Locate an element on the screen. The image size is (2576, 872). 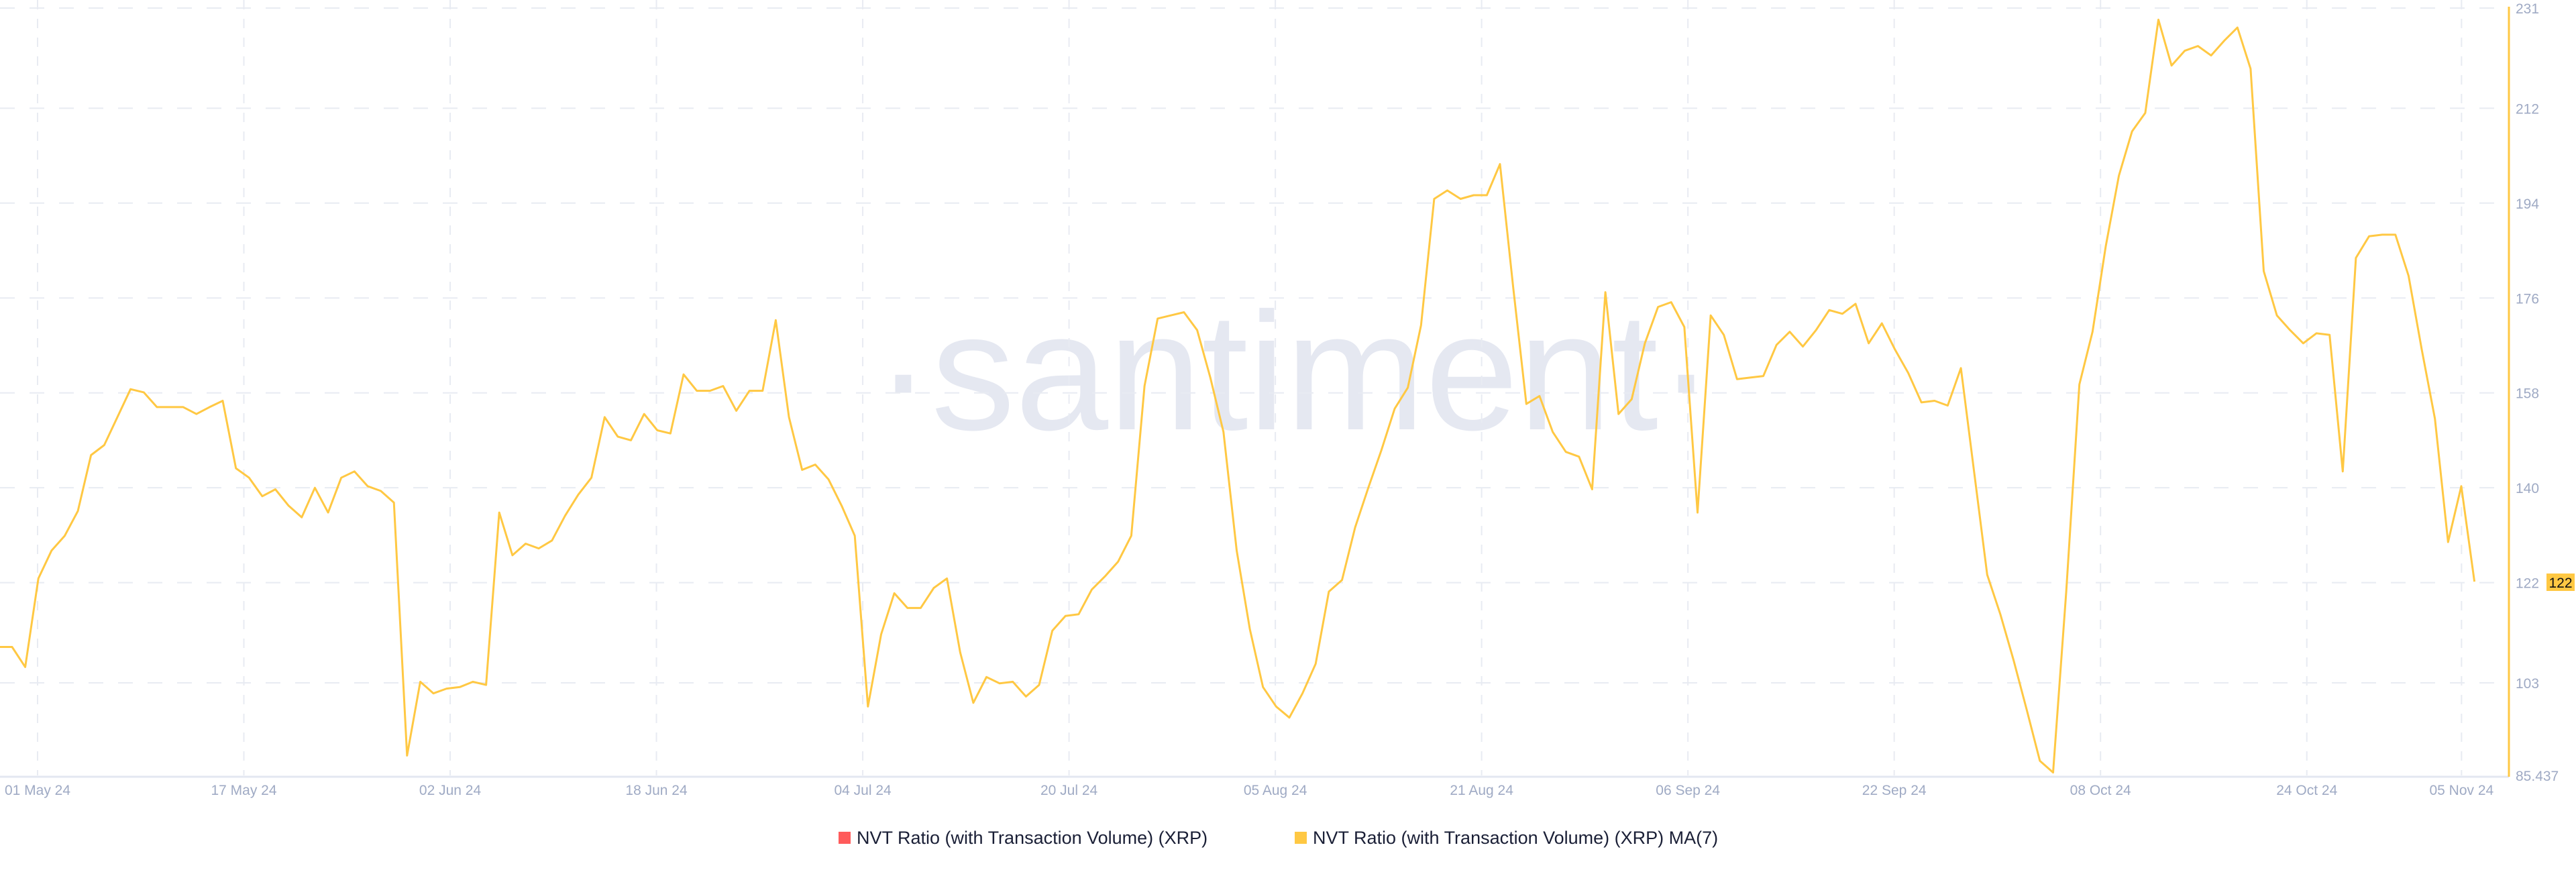
x-tick-label: 18 Jun 24 is located at coordinates (656, 790).